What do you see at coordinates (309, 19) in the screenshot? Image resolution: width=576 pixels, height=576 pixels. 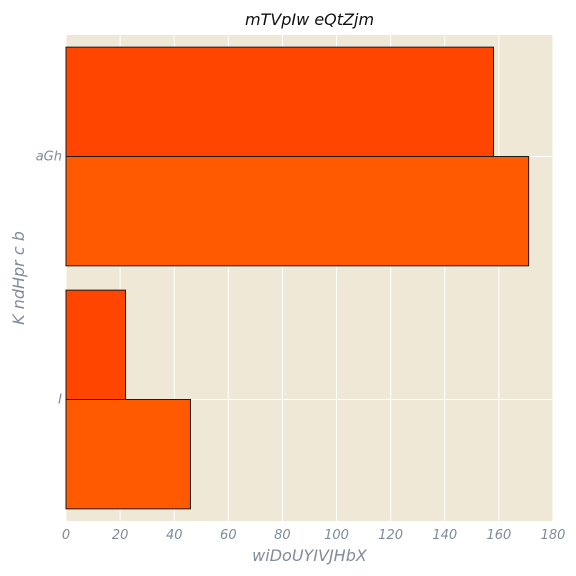 I see `chart-title: mTVpIw eQtZjm` at bounding box center [309, 19].